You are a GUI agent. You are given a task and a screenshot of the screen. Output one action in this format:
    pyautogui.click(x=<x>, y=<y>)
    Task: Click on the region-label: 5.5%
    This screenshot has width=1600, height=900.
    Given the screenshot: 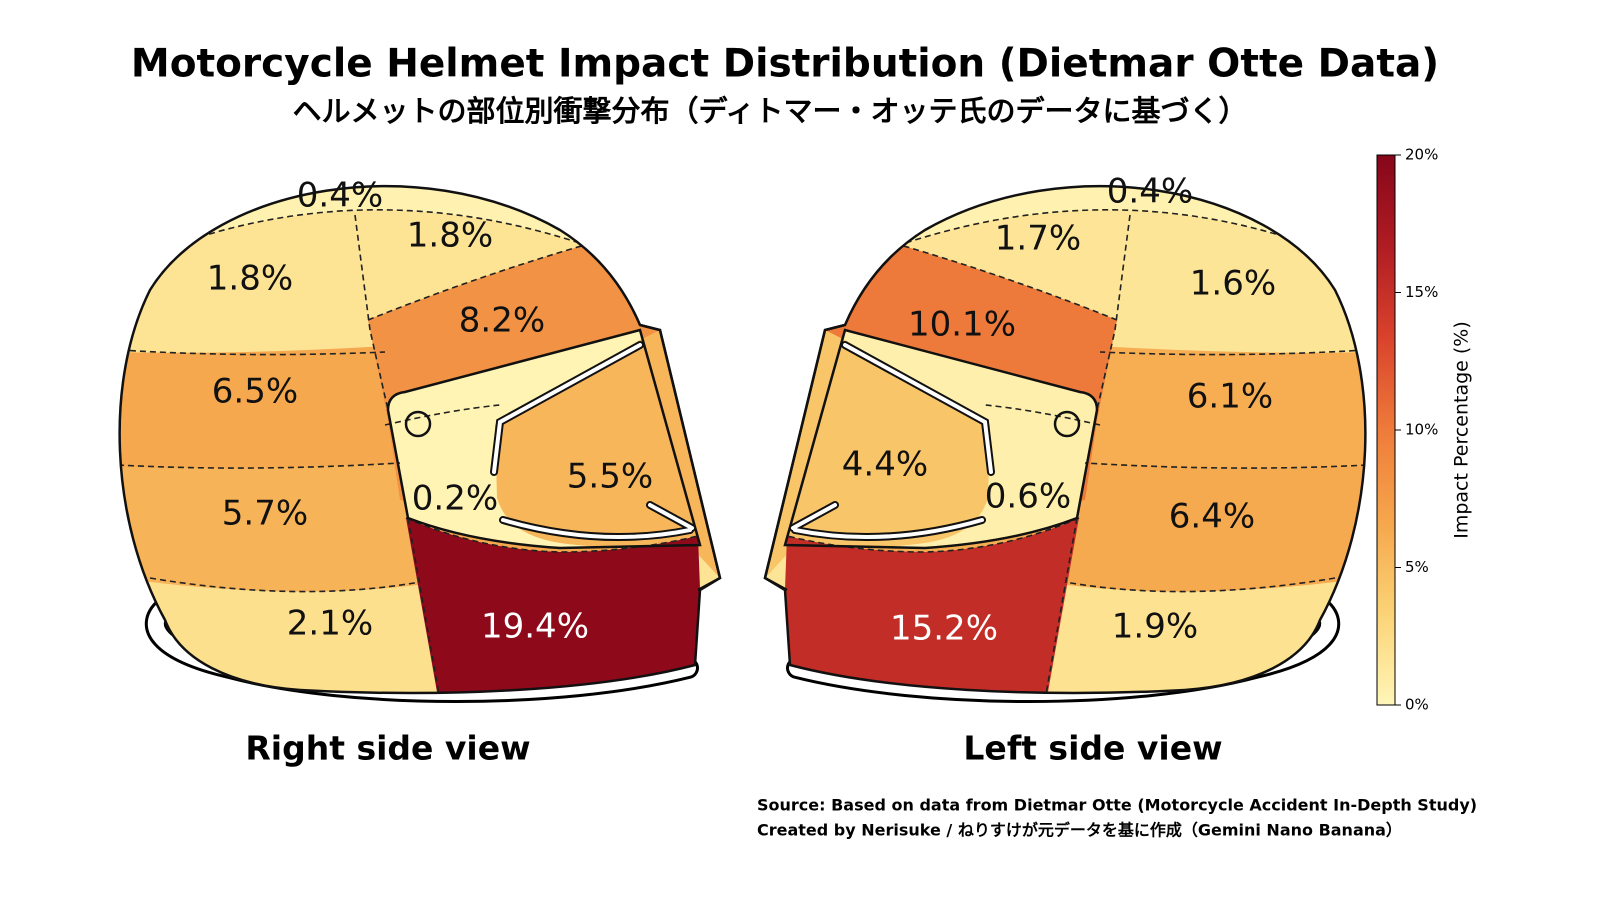 What is the action you would take?
    pyautogui.click(x=610, y=477)
    